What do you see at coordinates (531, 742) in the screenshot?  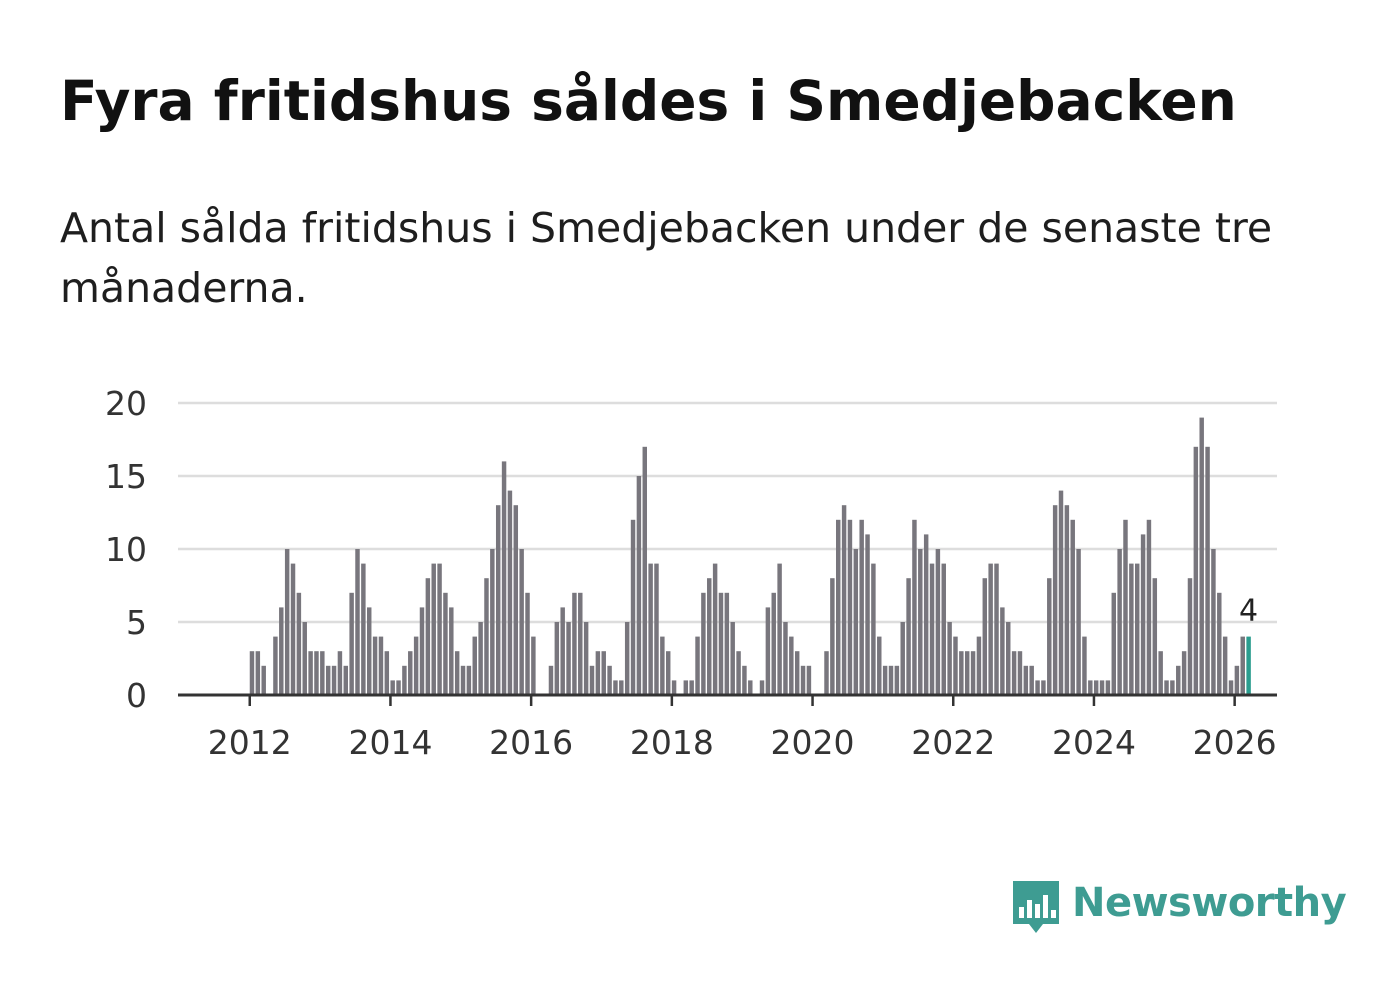 I see `x-tick-label: 2016` at bounding box center [531, 742].